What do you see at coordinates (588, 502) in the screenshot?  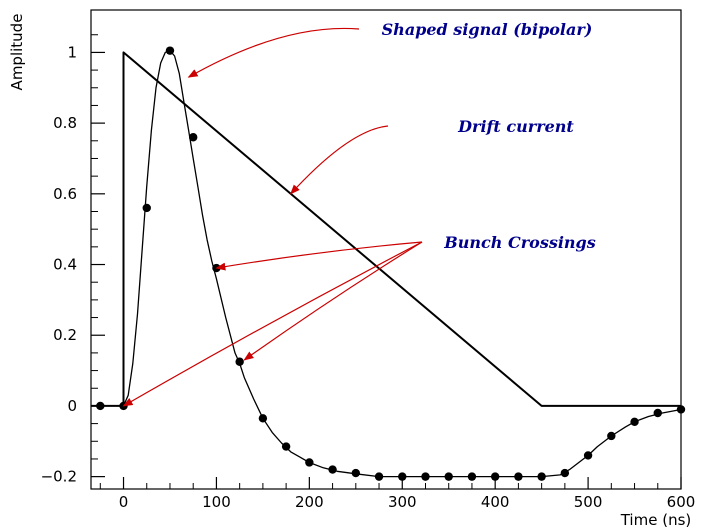 I see `x-tick-label: 500` at bounding box center [588, 502].